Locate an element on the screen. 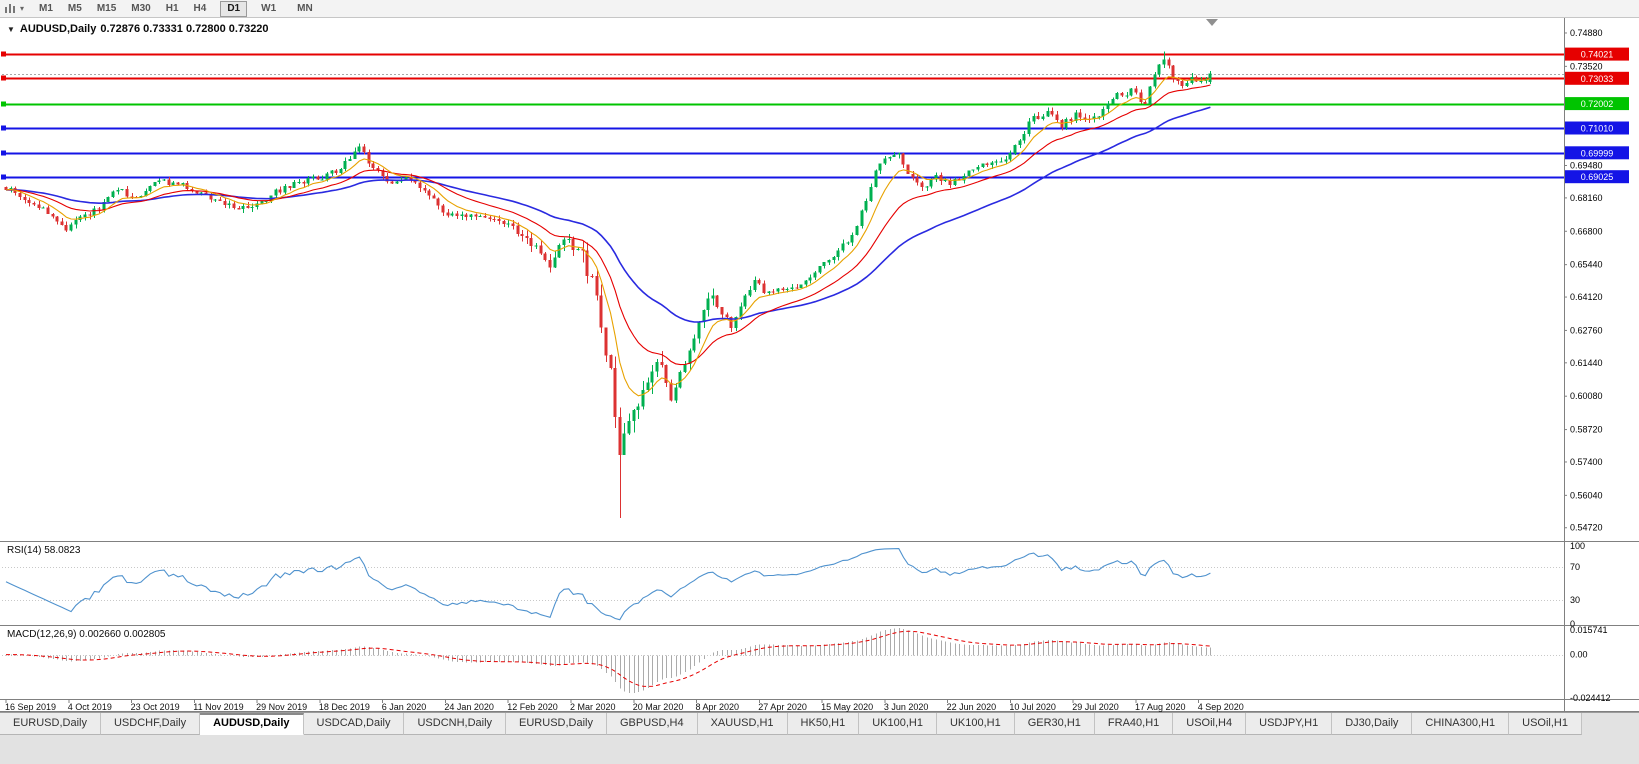 This screenshot has height=764, width=1639. price-badge-label: 0.69025 is located at coordinates (1597, 177).